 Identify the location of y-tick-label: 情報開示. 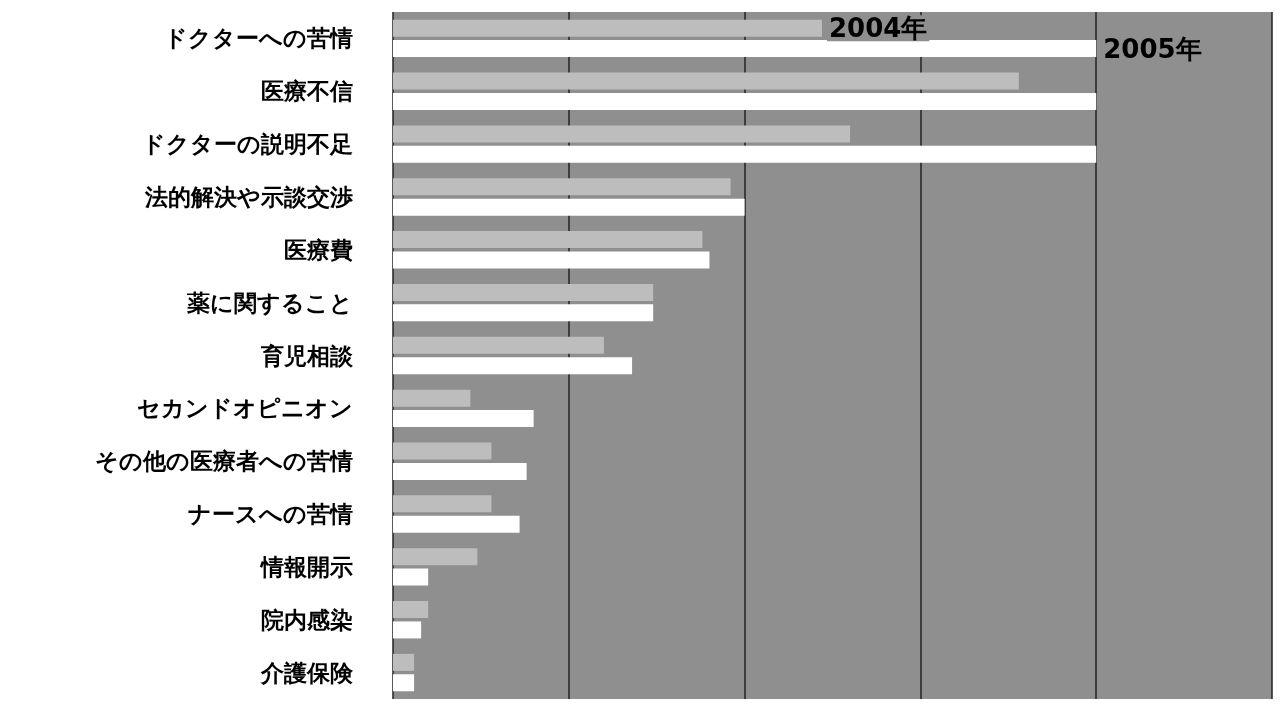
(306, 566).